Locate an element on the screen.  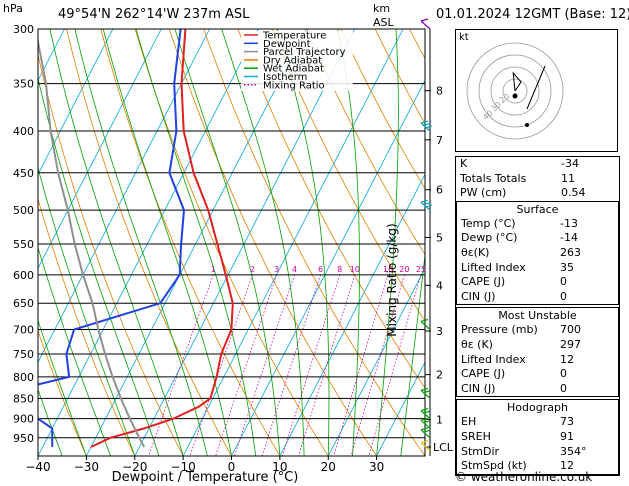
most-unstable-stat-row: CAPE (J) 0 is located at coordinates (537, 374).